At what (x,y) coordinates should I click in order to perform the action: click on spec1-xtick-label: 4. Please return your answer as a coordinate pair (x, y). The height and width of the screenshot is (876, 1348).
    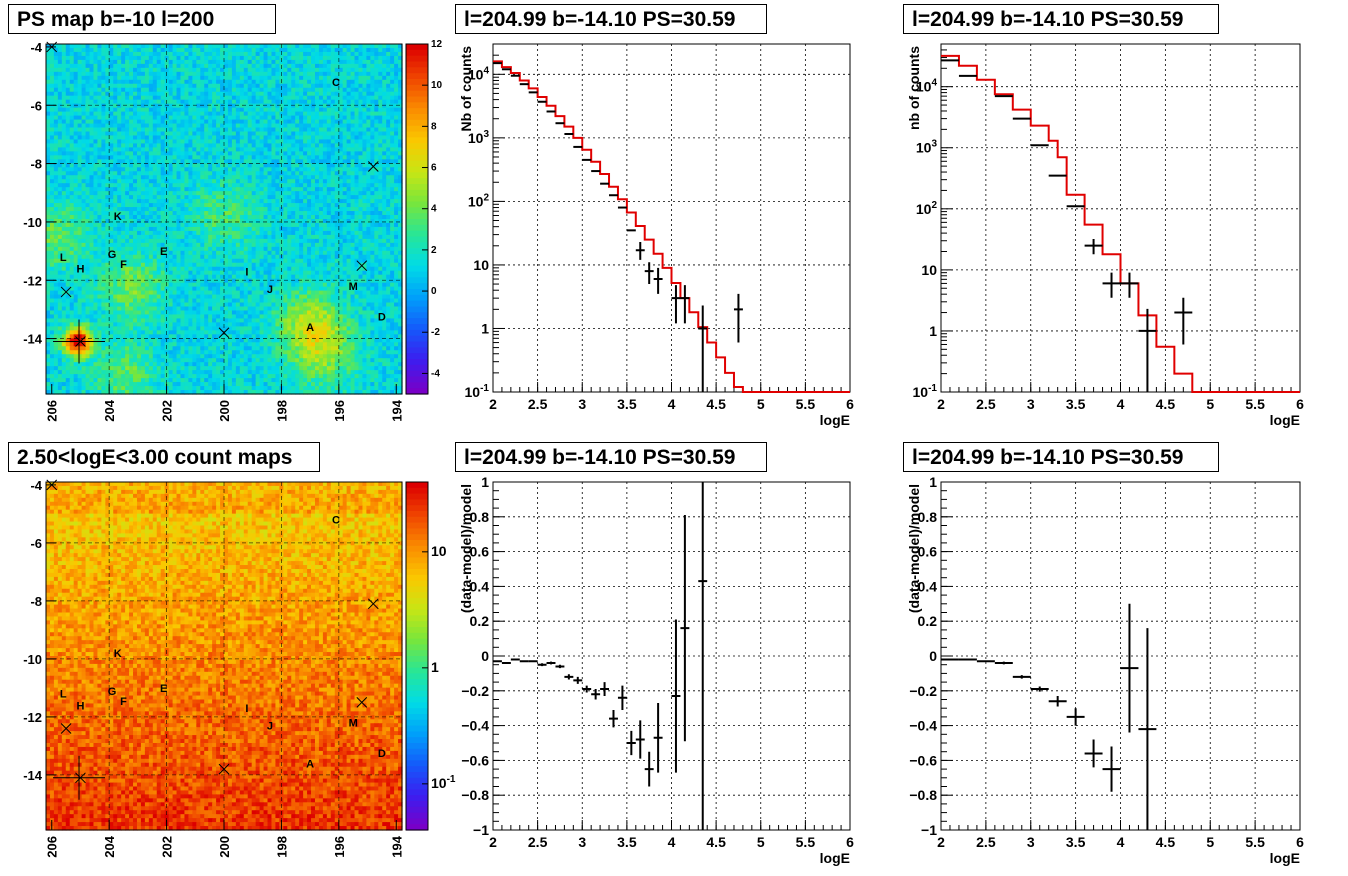
    Looking at the image, I should click on (672, 404).